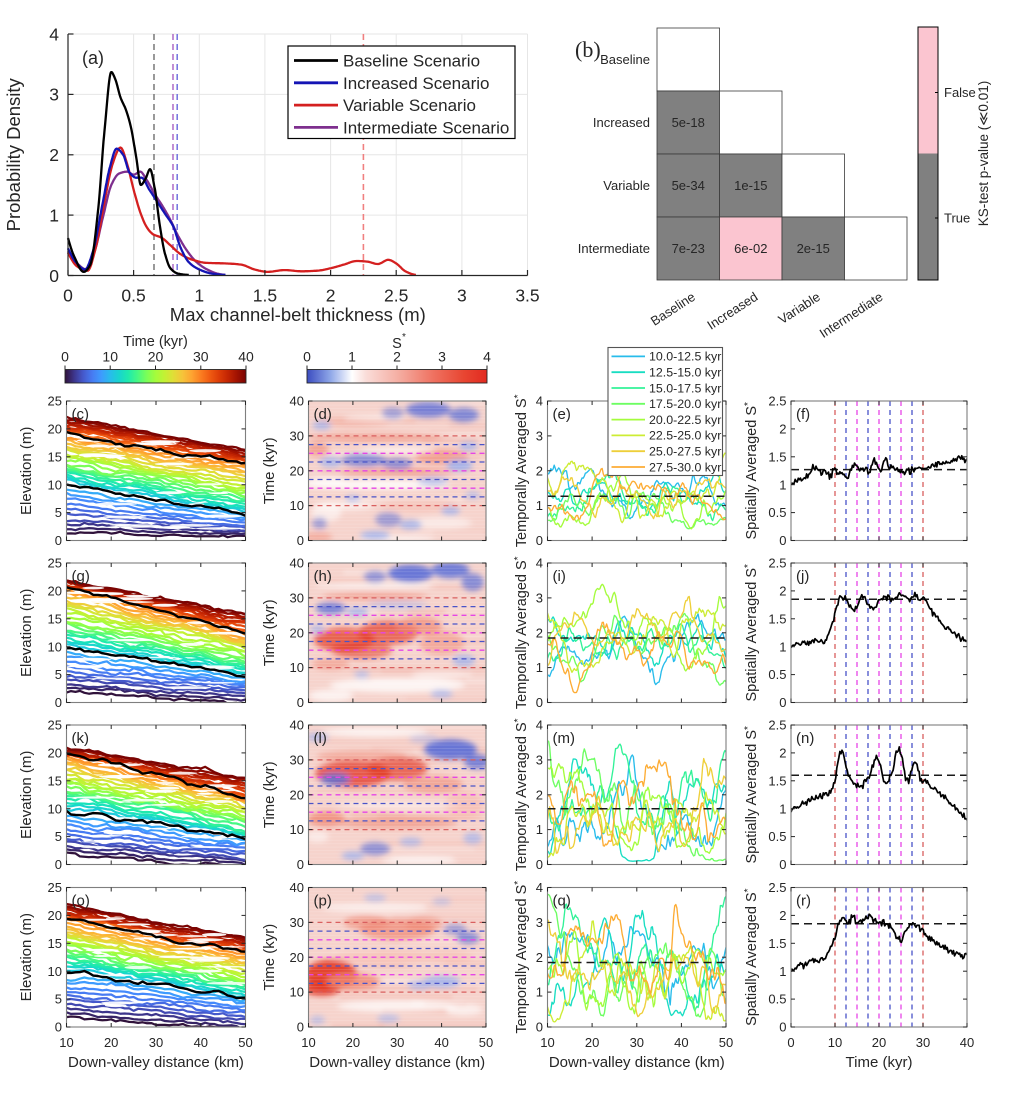  What do you see at coordinates (55, 618) in the screenshot?
I see `svg-text: 15` at bounding box center [55, 618].